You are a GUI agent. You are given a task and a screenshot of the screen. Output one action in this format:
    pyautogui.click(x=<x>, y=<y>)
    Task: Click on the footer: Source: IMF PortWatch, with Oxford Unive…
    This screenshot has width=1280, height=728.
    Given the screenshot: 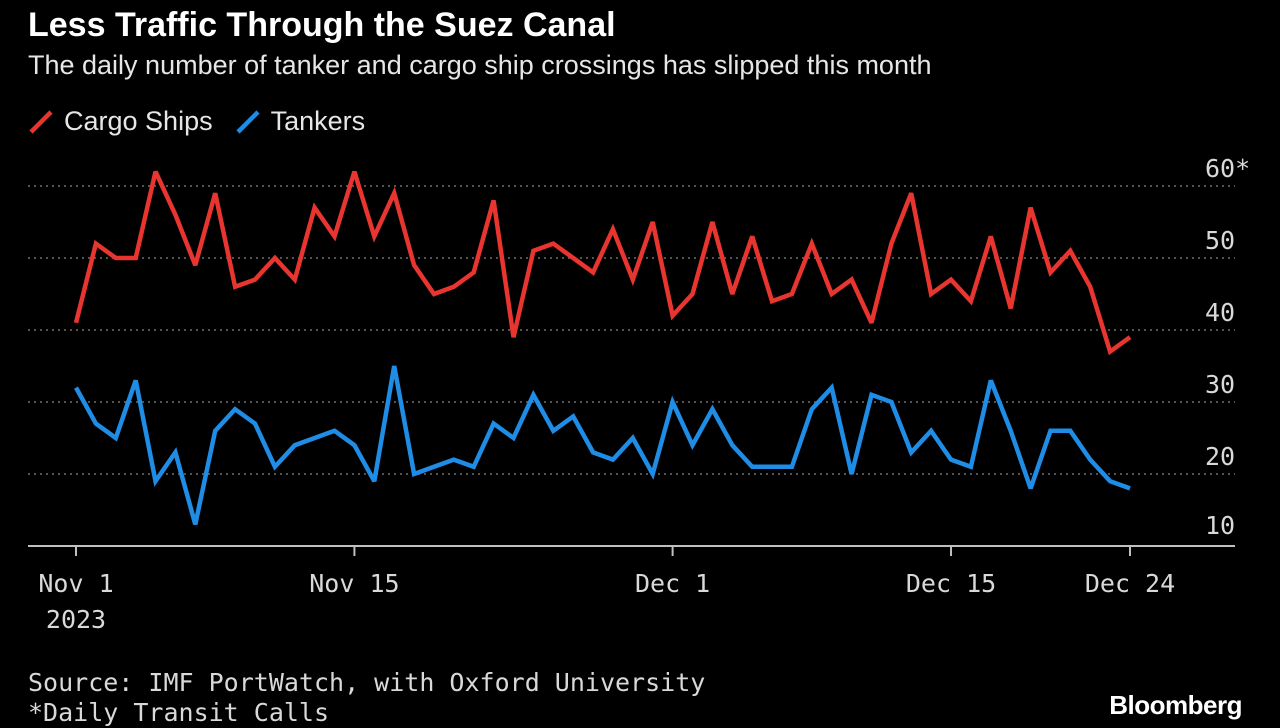 What is the action you would take?
    pyautogui.click(x=366, y=698)
    